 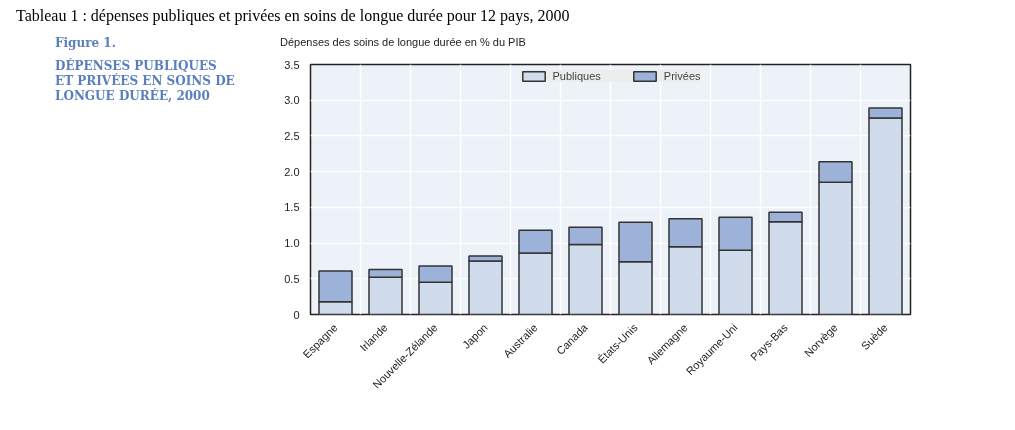 What do you see at coordinates (293, 16) in the screenshot?
I see `text: Tableau 1 : dépenses publiques et privées en soins de longue durée pour 12 pays, 2000` at bounding box center [293, 16].